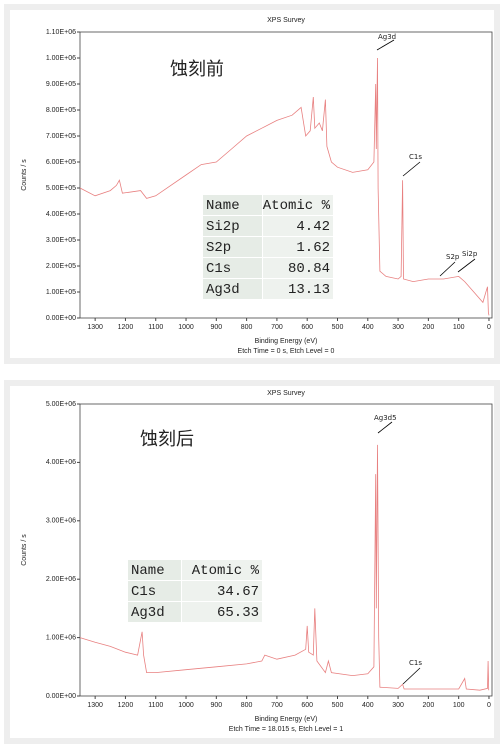 Image resolution: width=504 pixels, height=753 pixels. I want to click on y-tick-label: 9.00E+05, so click(61, 84).